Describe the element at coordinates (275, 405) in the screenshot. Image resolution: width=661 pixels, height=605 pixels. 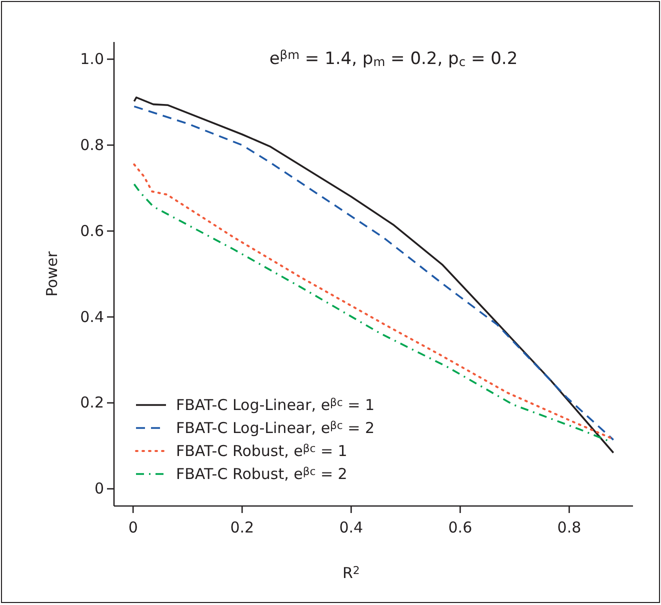
I see `legend-label: FBAT-C Log-Linear, e$^{βc}$ = 1` at that location.